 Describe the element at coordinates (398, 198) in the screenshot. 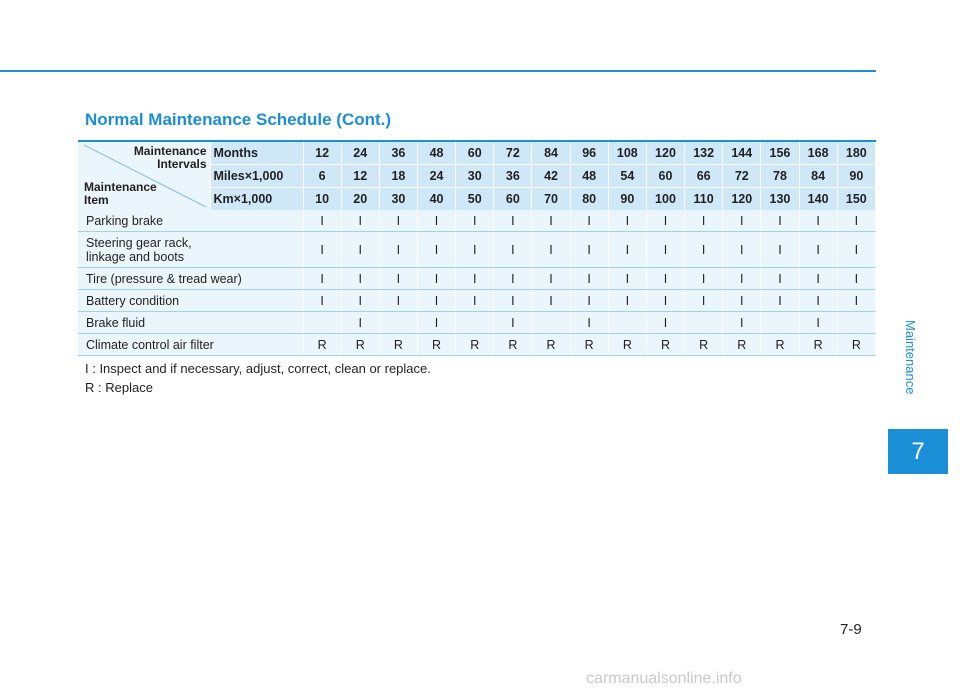

I see `interval-value: 30` at that location.